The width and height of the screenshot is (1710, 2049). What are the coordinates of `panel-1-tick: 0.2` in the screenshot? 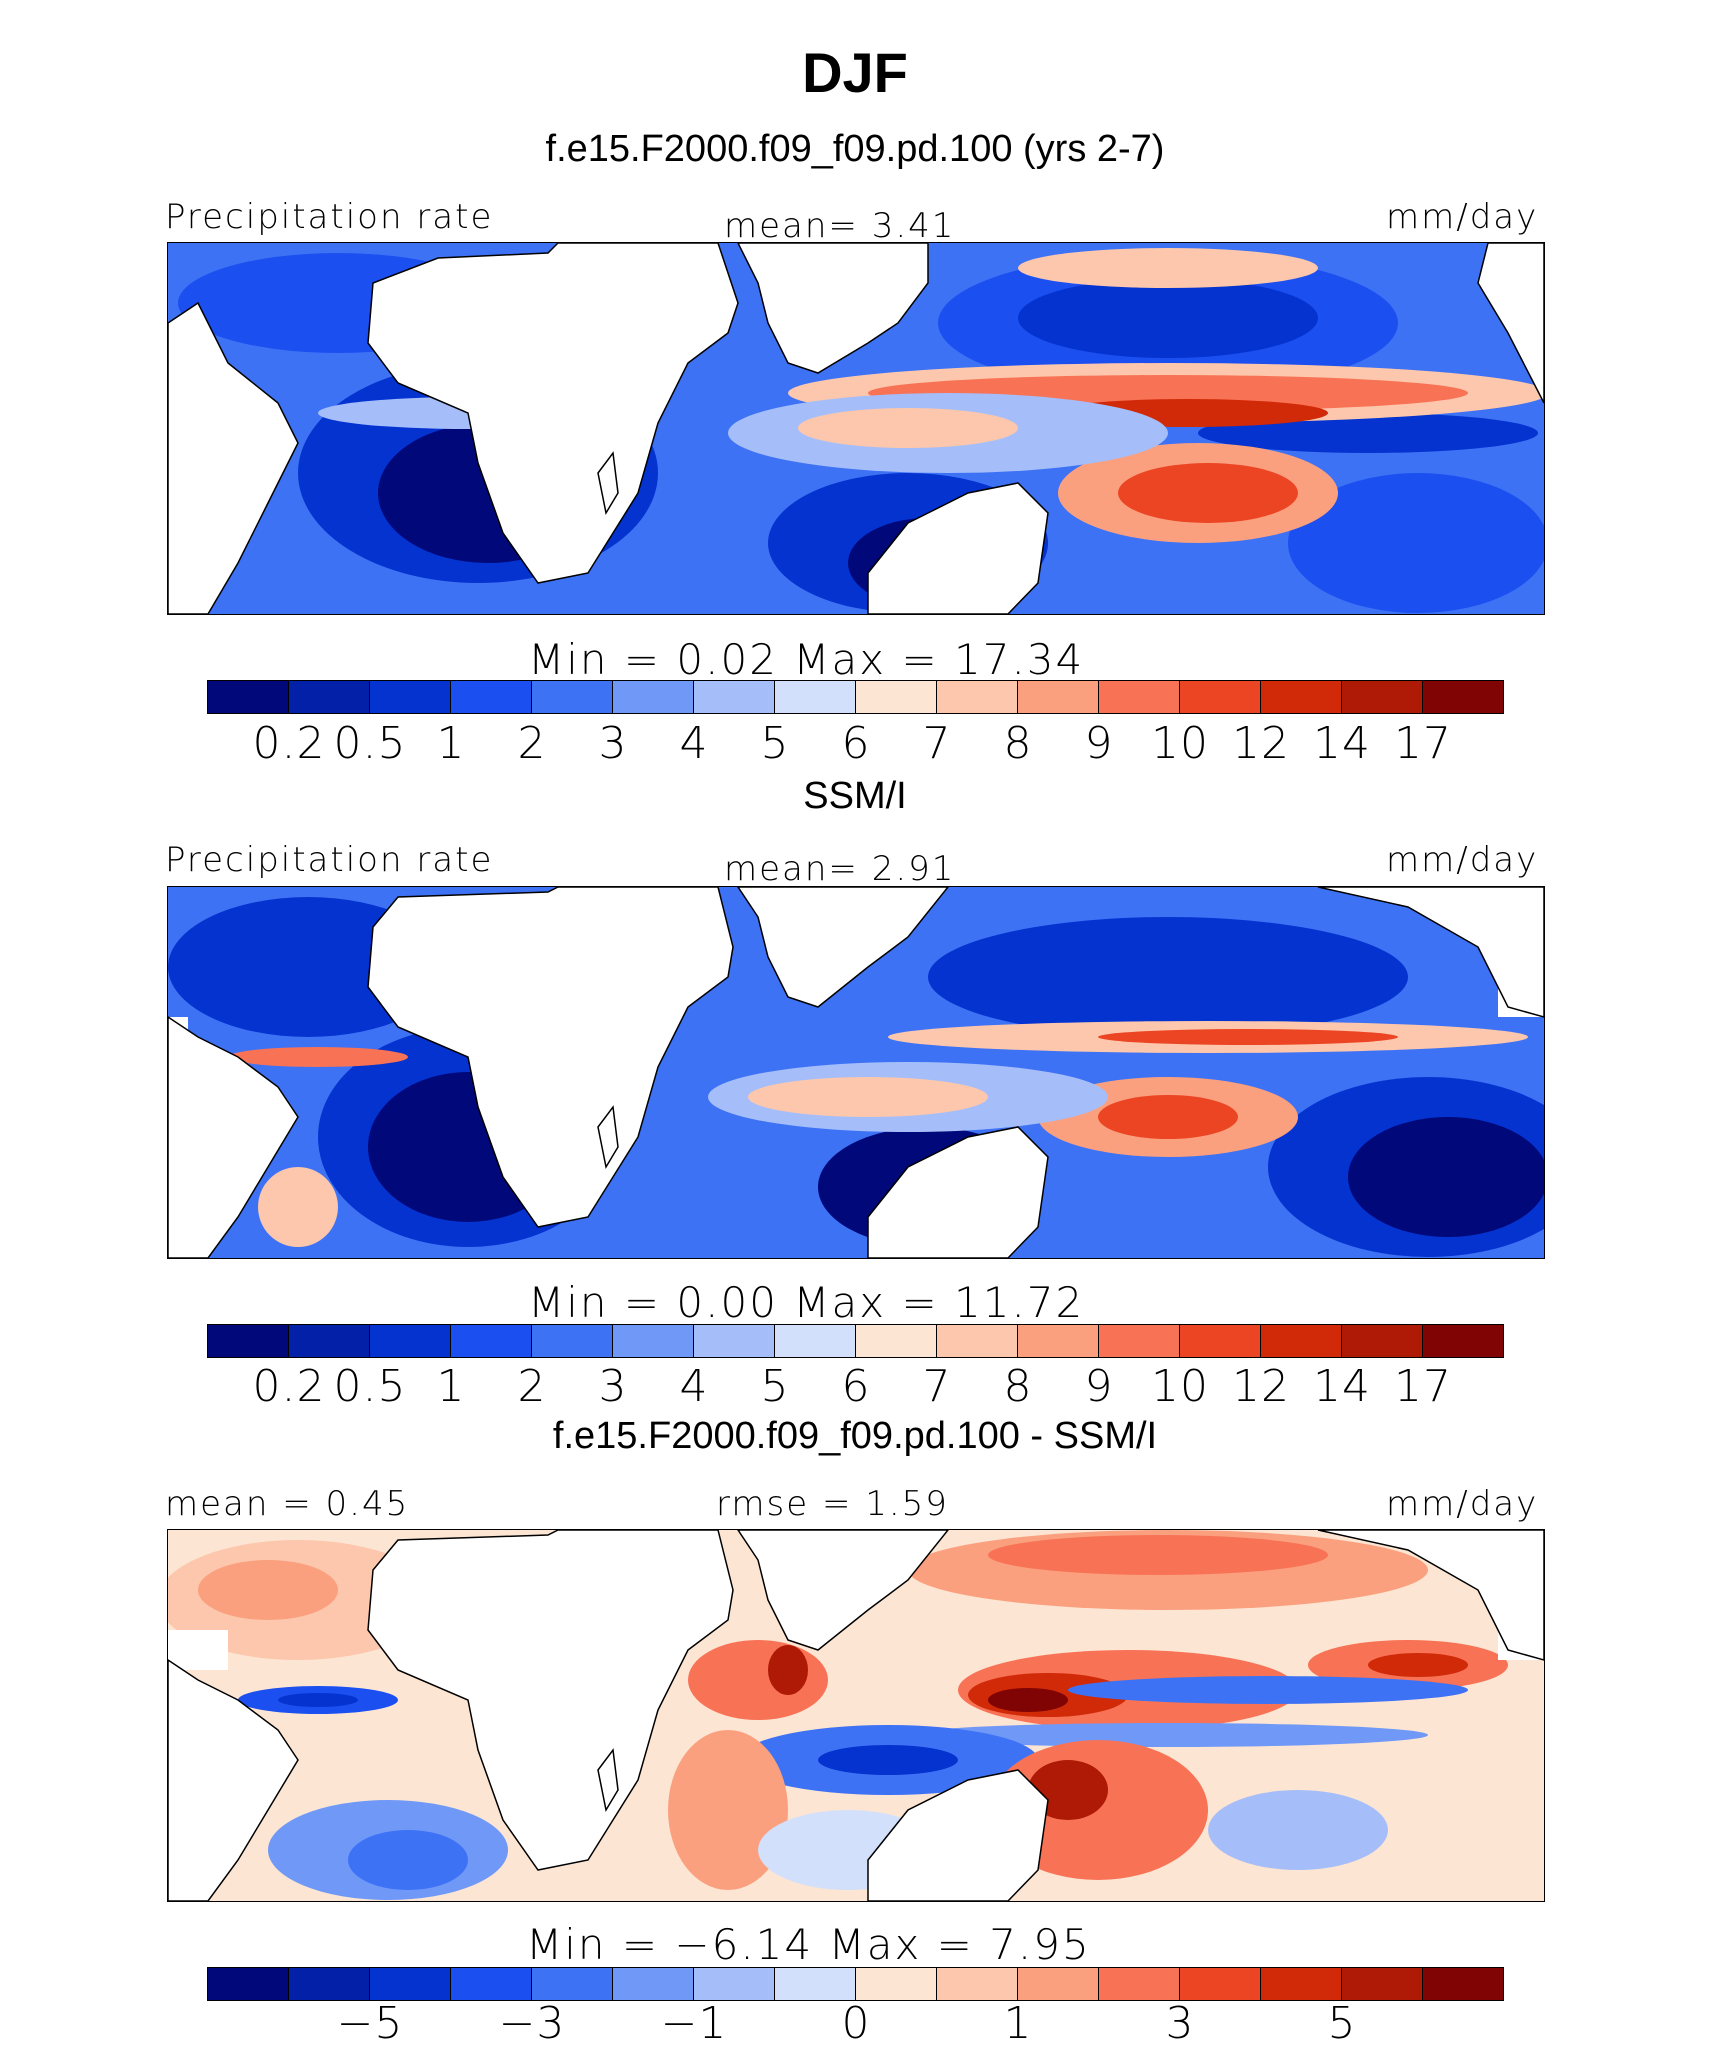 It's located at (289, 743).